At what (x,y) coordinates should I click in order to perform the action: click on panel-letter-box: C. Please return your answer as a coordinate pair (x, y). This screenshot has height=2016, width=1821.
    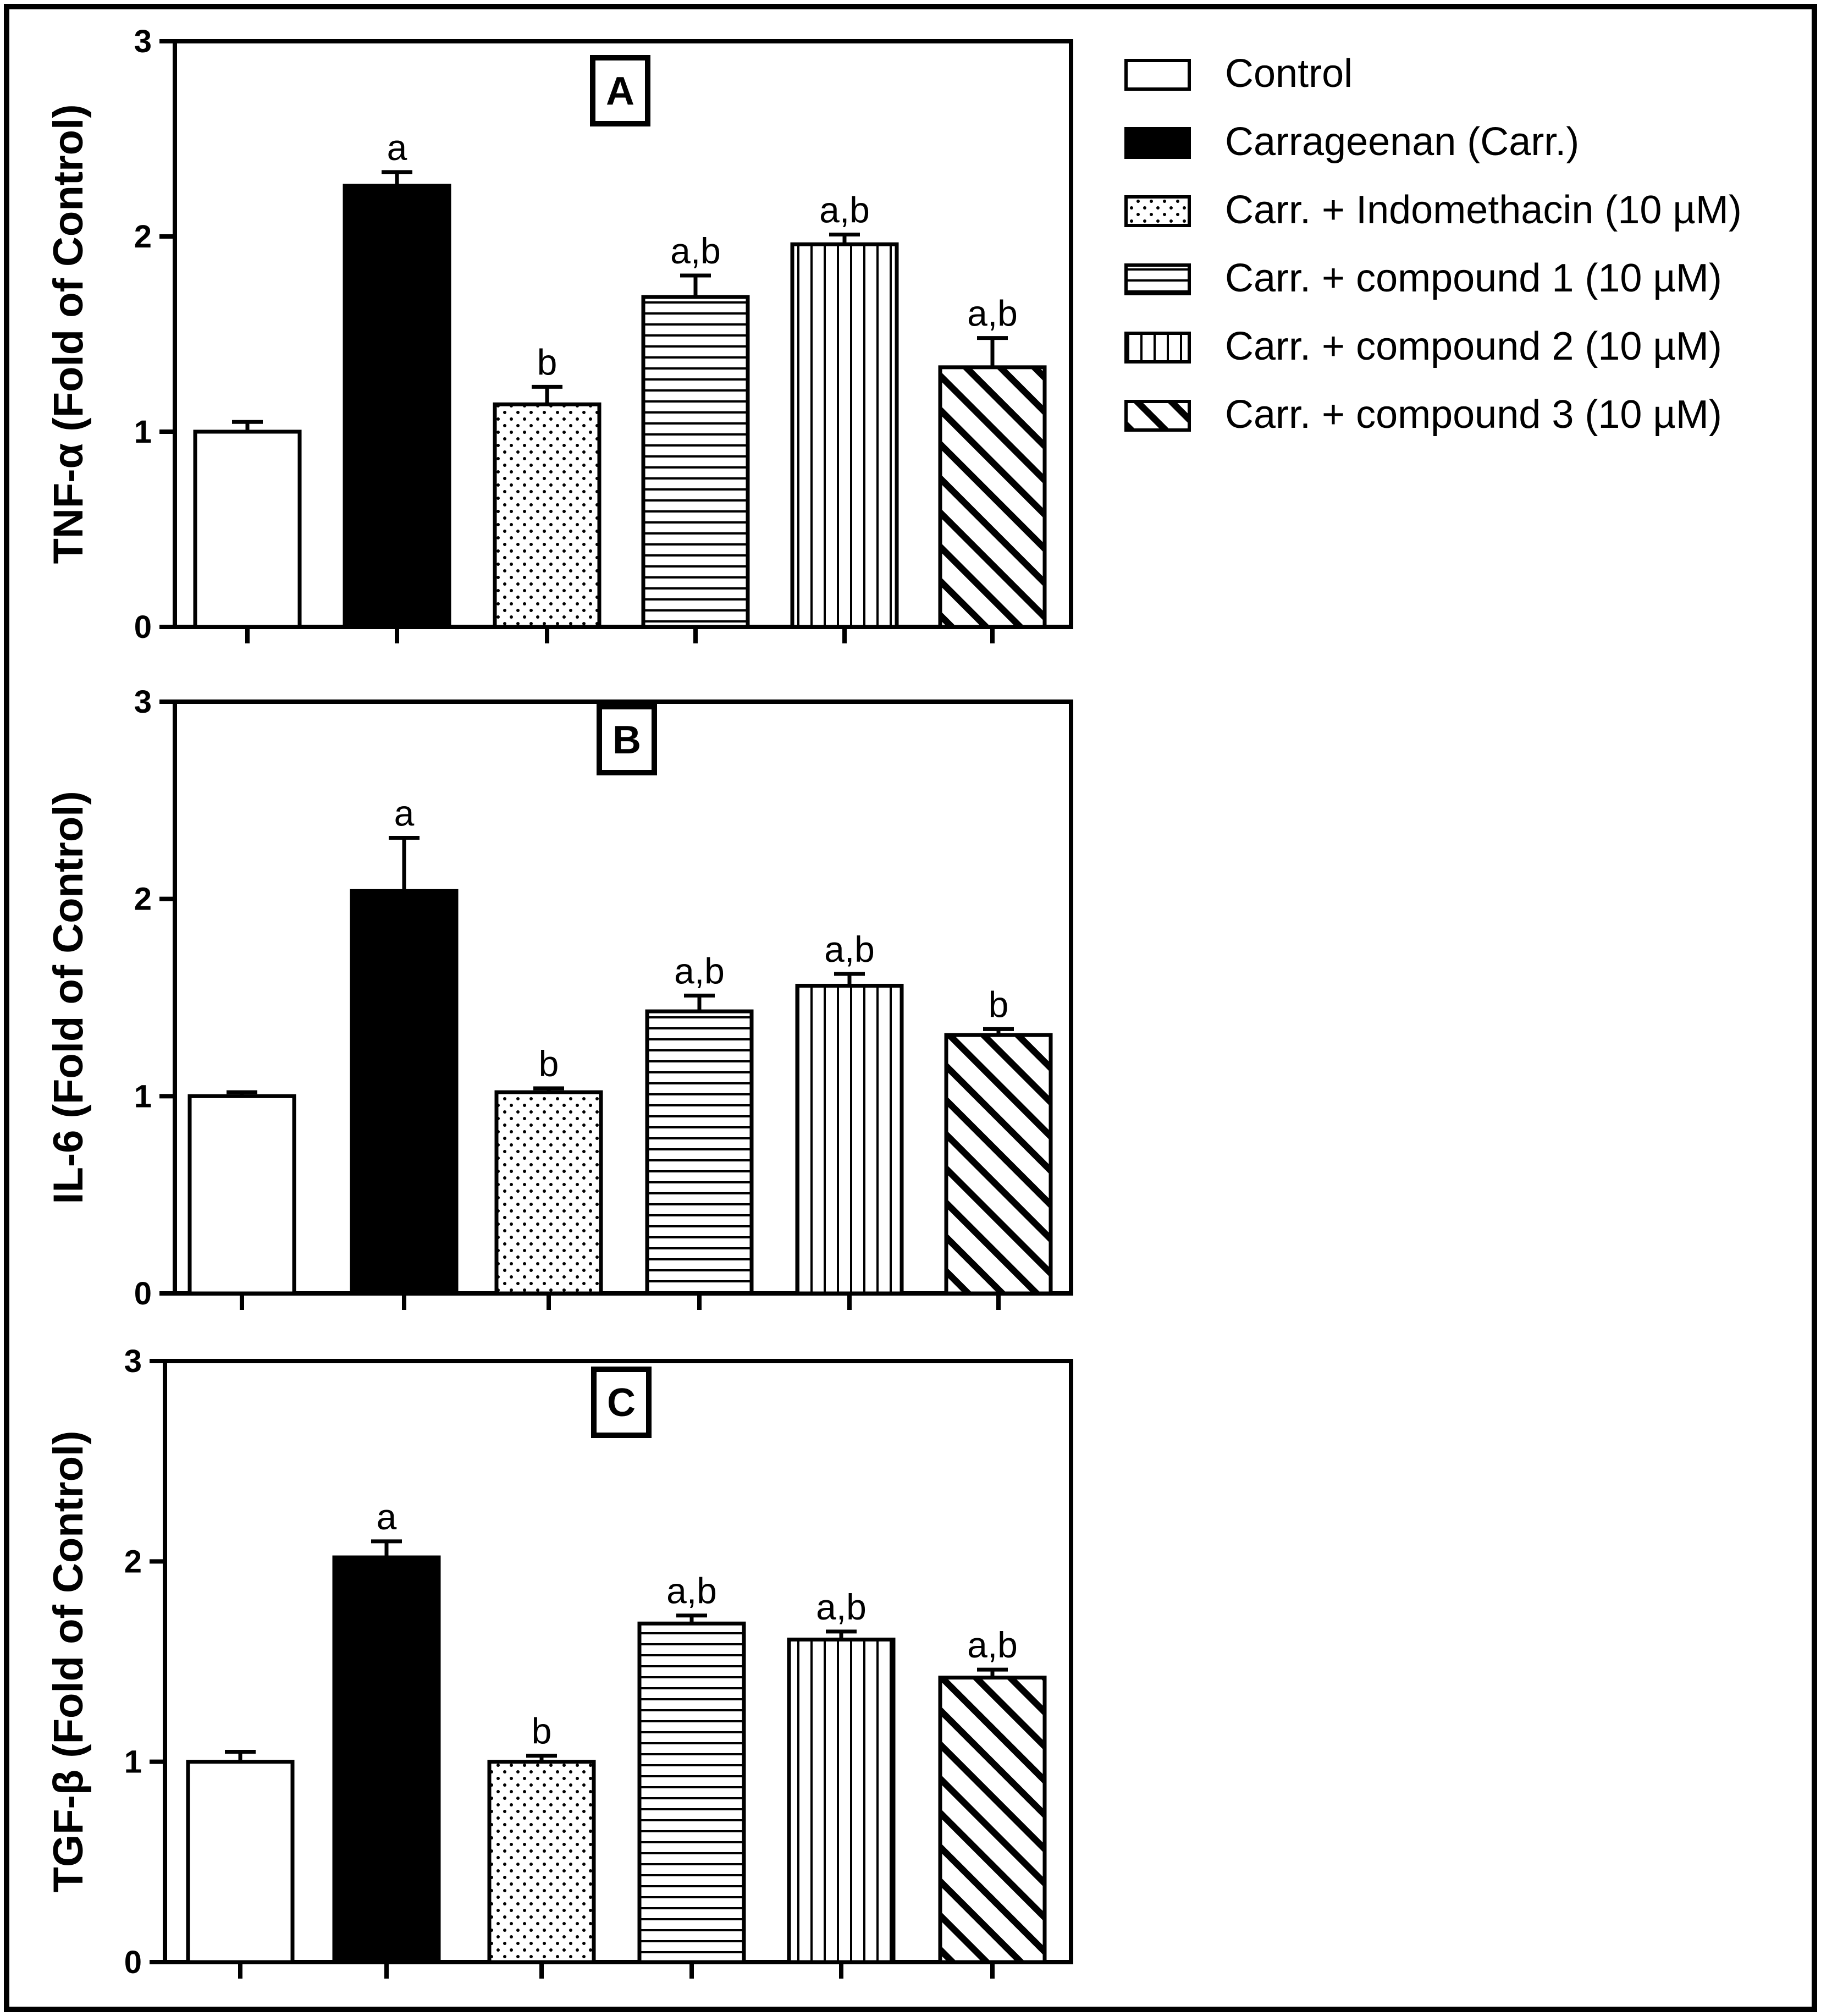
    Looking at the image, I should click on (621, 1402).